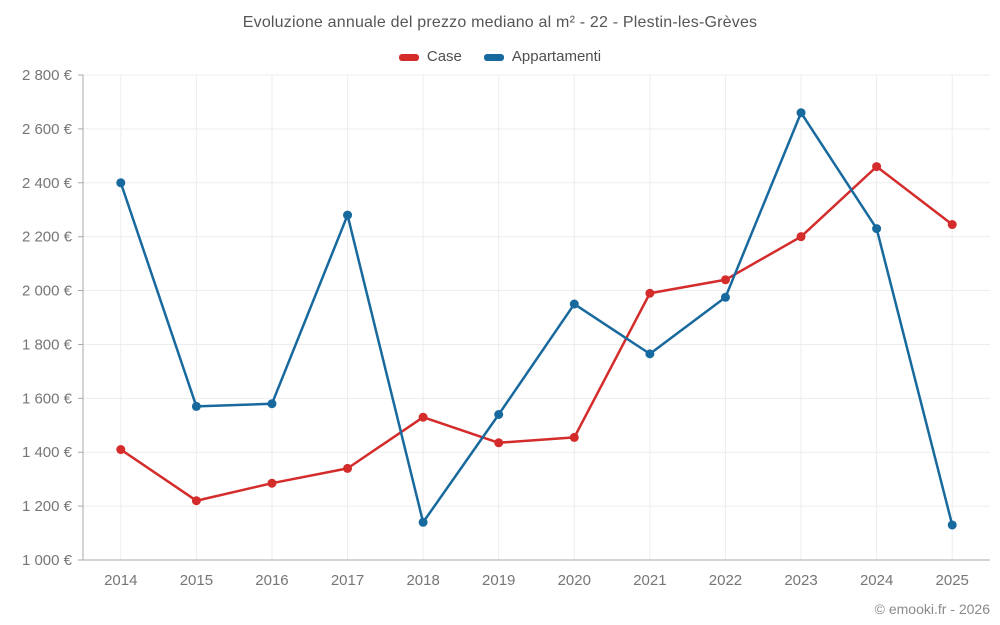 Image resolution: width=1000 pixels, height=625 pixels. Describe the element at coordinates (422, 580) in the screenshot. I see `x-axis-label: 2018` at that location.